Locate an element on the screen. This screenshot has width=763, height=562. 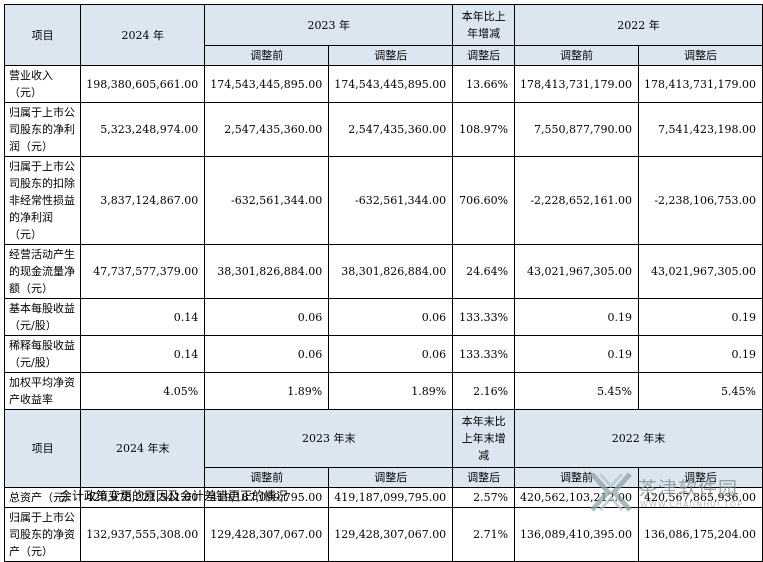
value-cell: 706.60% is located at coordinates (484, 200).